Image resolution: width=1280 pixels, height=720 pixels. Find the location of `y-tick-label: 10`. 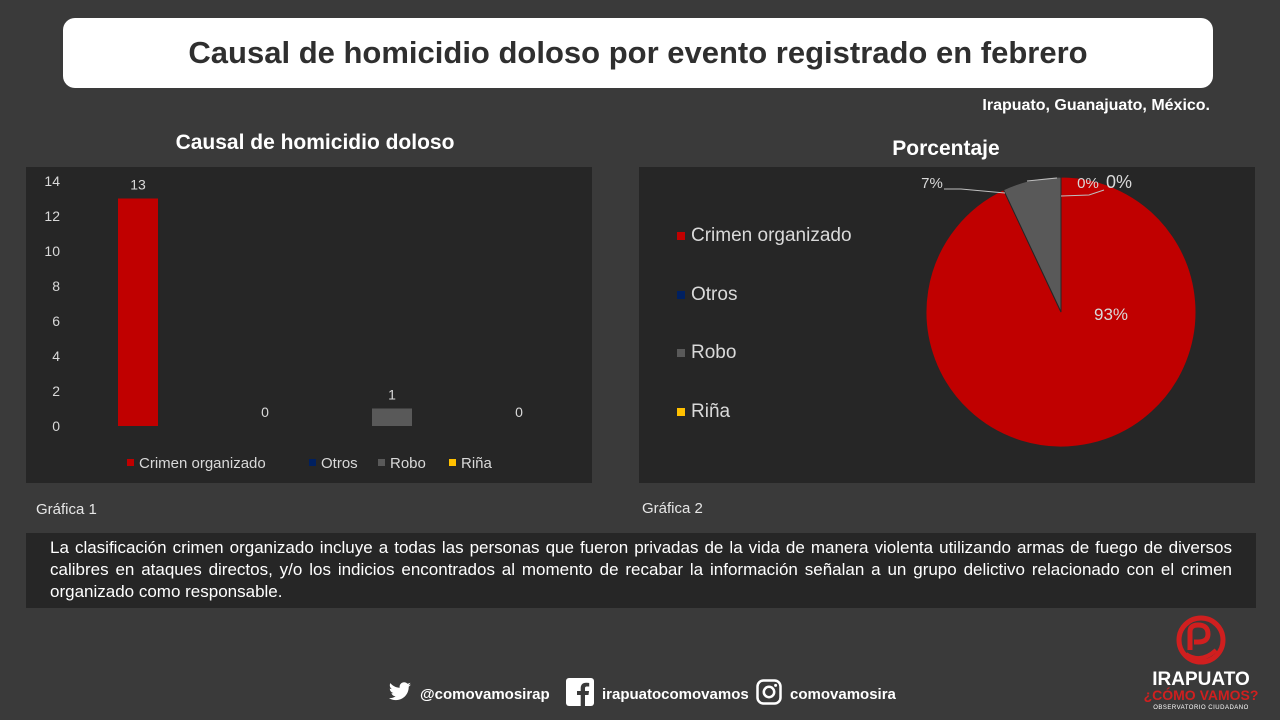

y-tick-label: 10 is located at coordinates (52, 251).